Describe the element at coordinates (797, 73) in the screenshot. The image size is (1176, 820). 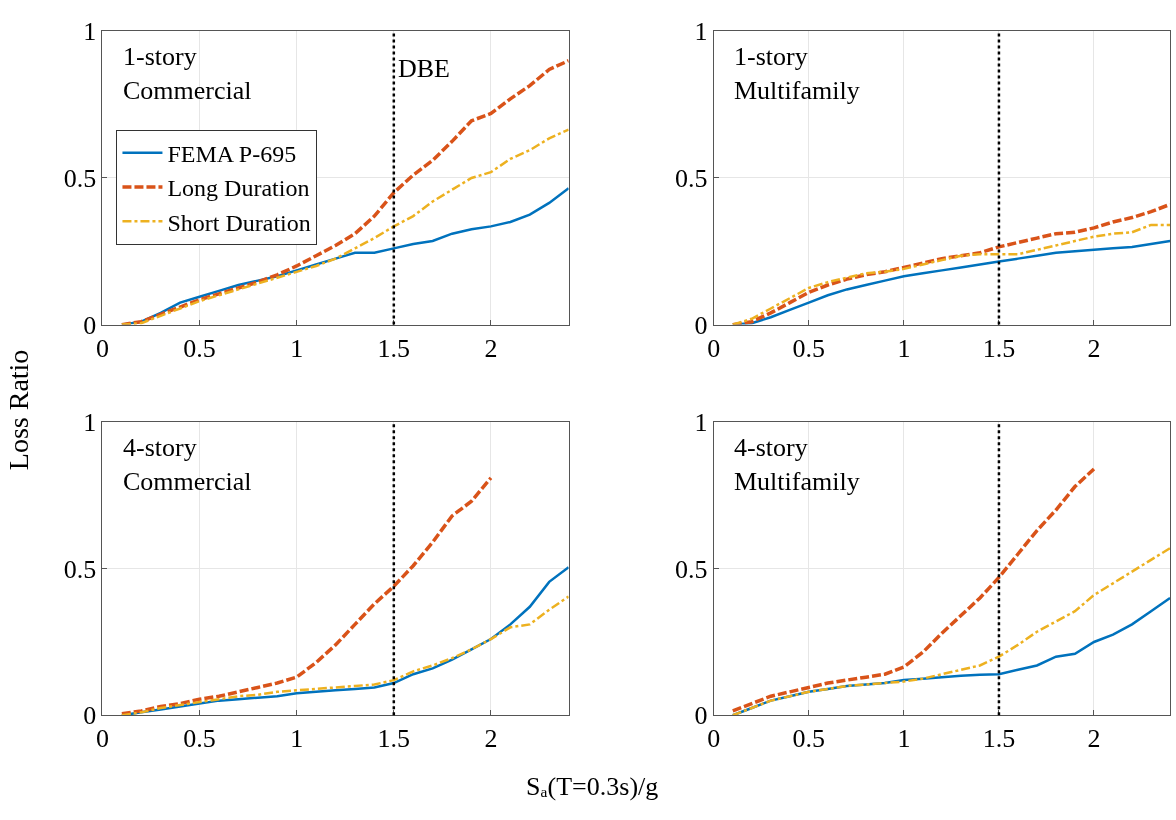
I see `text: 1-story Multifamily` at that location.